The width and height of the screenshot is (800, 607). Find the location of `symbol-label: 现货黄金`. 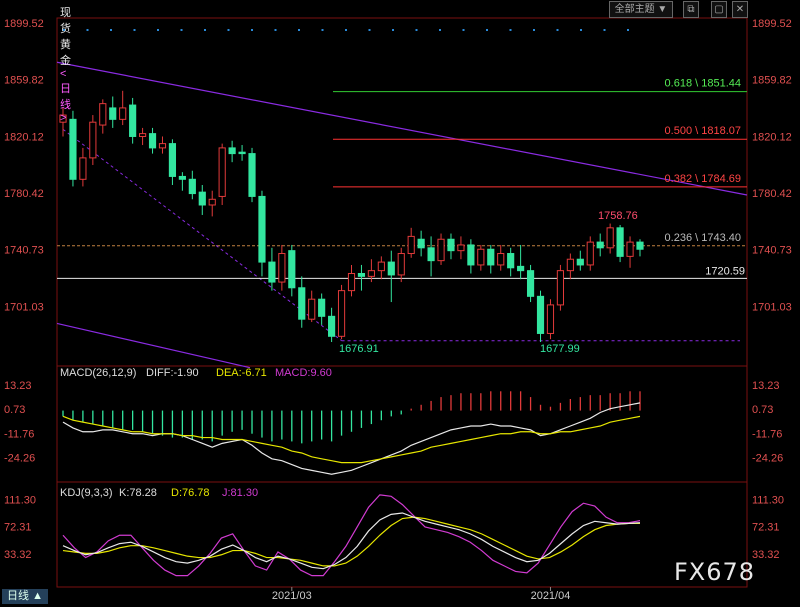

symbol-label: 现货黄金 is located at coordinates (65, 37).